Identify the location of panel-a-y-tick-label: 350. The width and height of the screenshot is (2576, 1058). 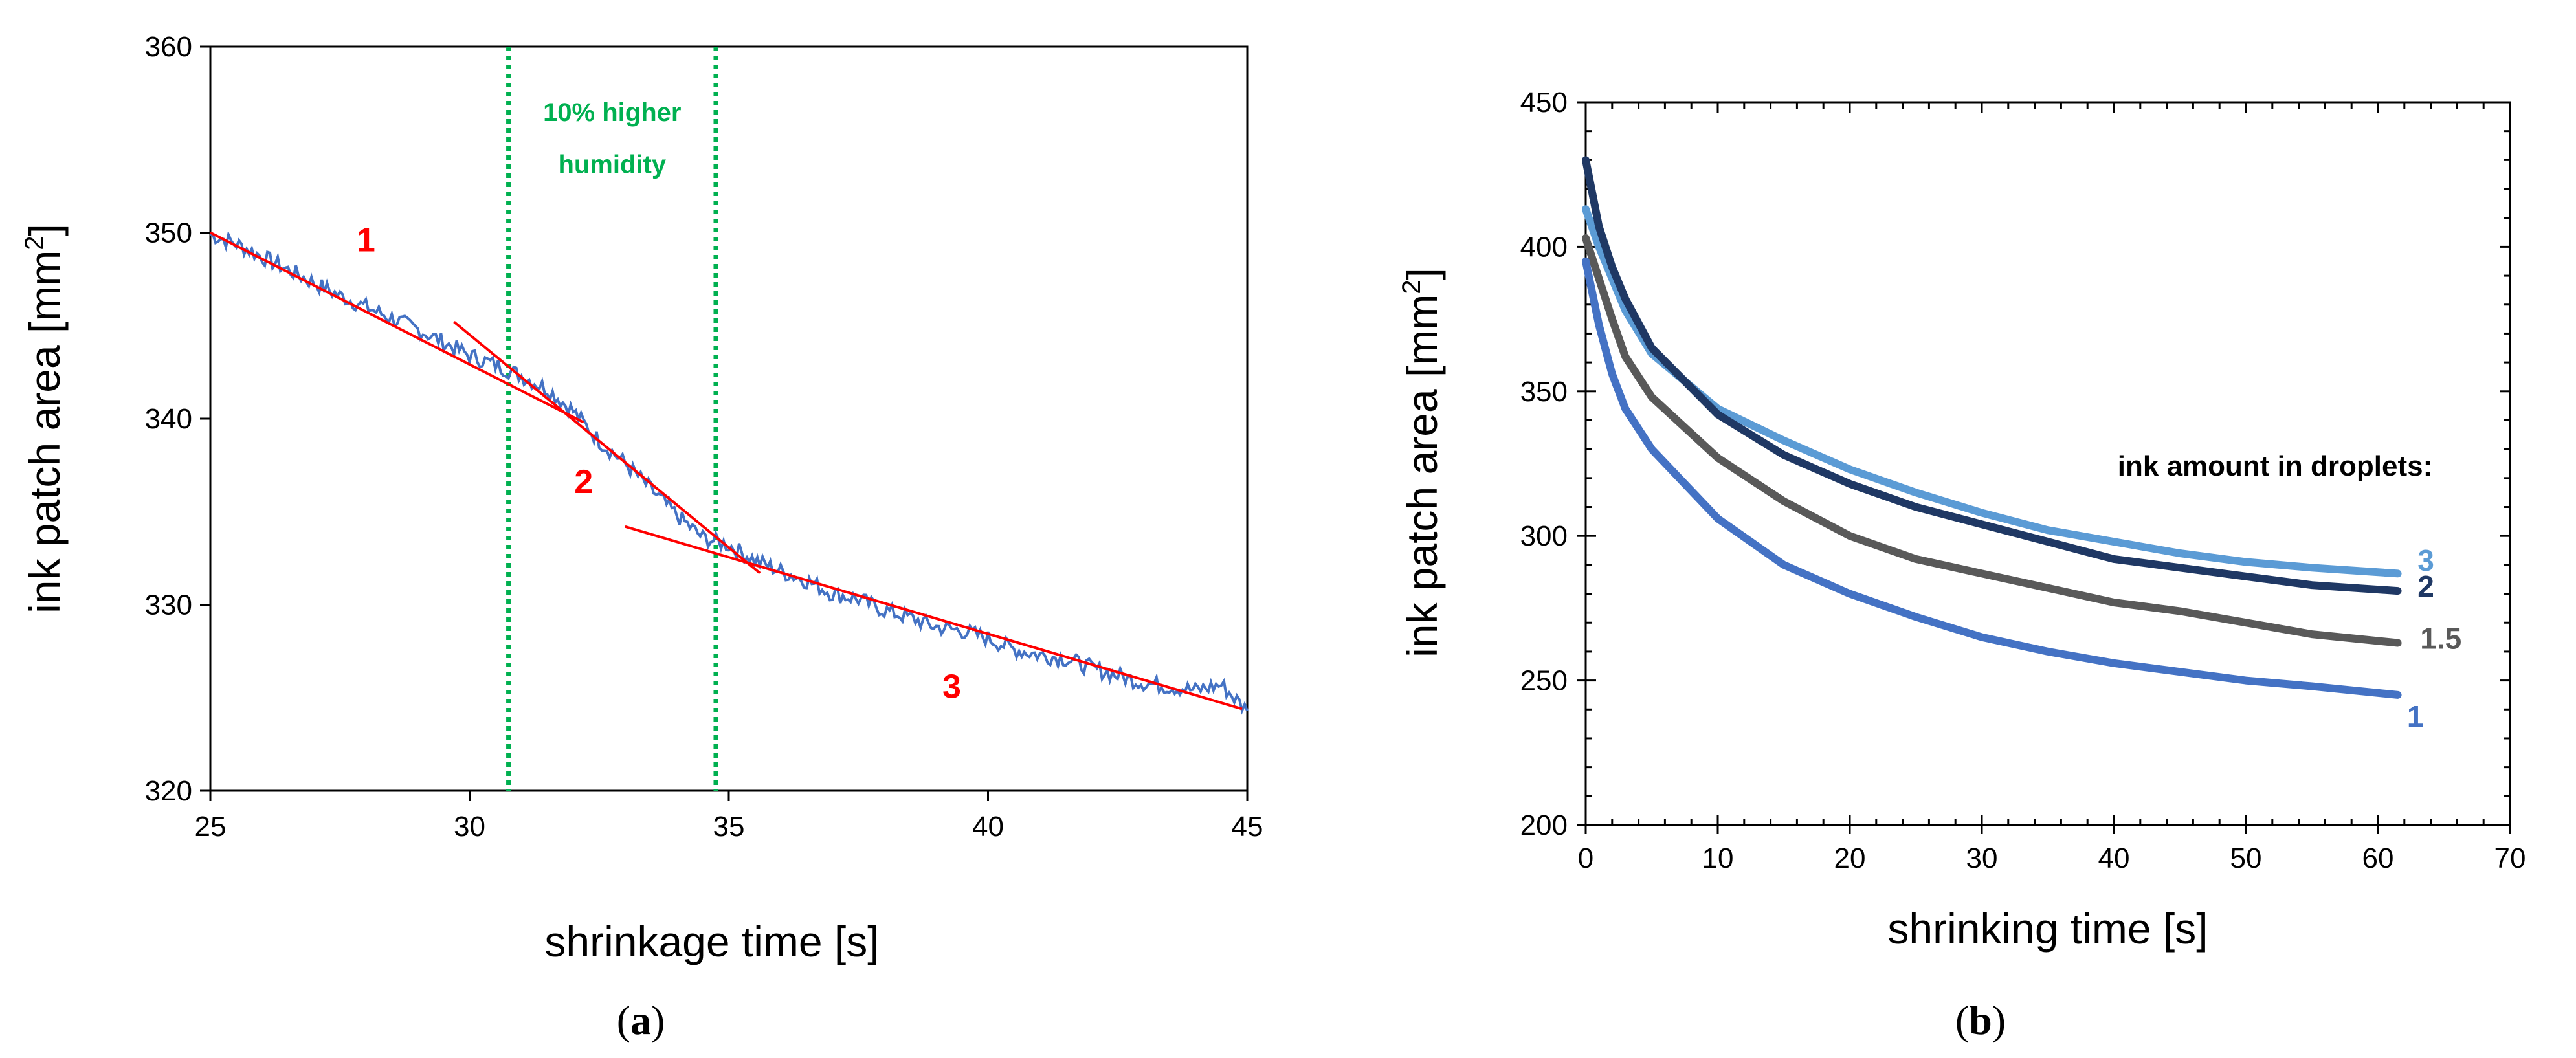
(168, 233).